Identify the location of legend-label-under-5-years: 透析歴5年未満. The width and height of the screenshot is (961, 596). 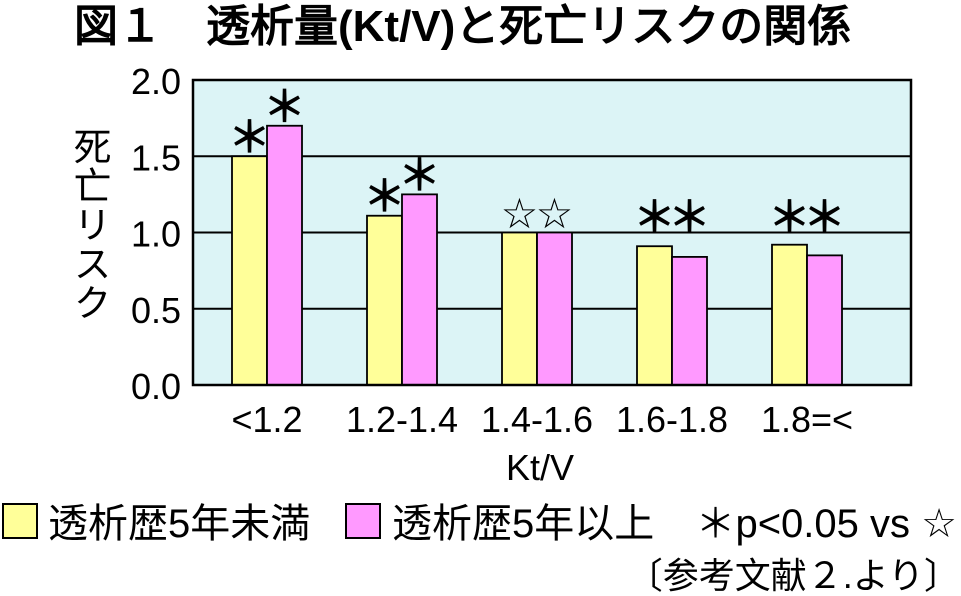
(179, 524).